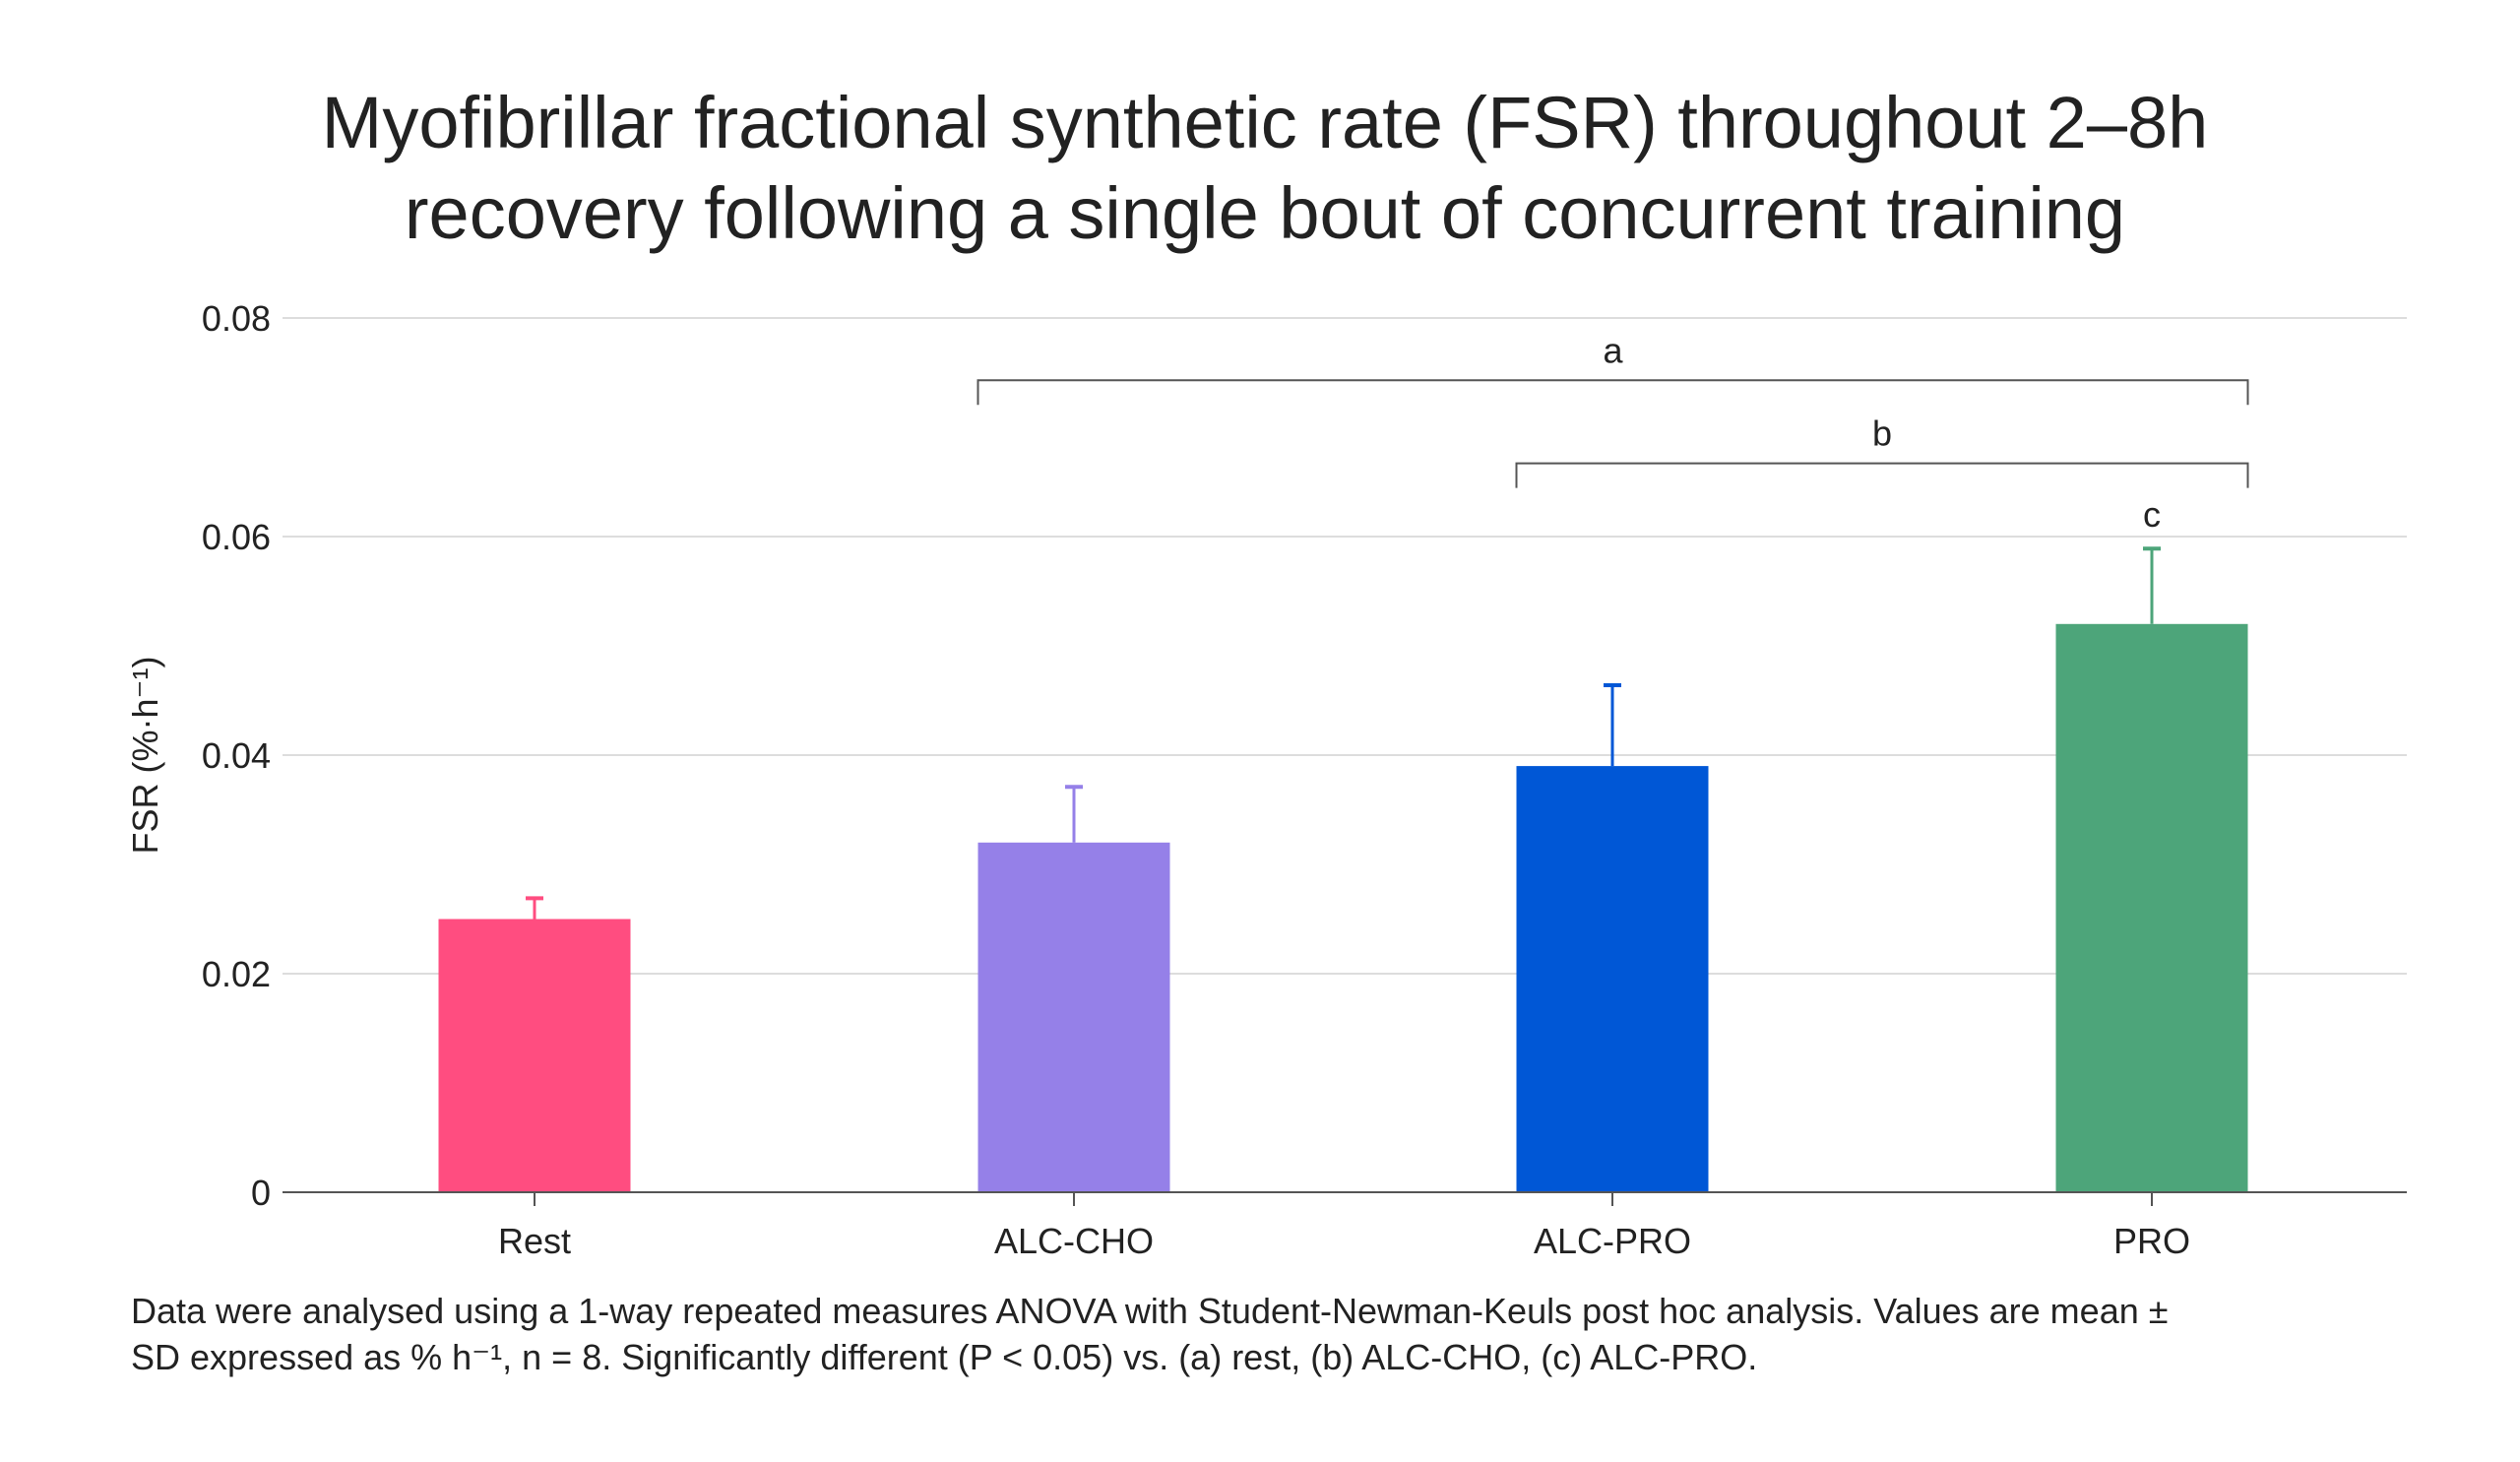  What do you see at coordinates (145, 756) in the screenshot?
I see `y-axis-label: FSR (%·h⁻¹)` at bounding box center [145, 756].